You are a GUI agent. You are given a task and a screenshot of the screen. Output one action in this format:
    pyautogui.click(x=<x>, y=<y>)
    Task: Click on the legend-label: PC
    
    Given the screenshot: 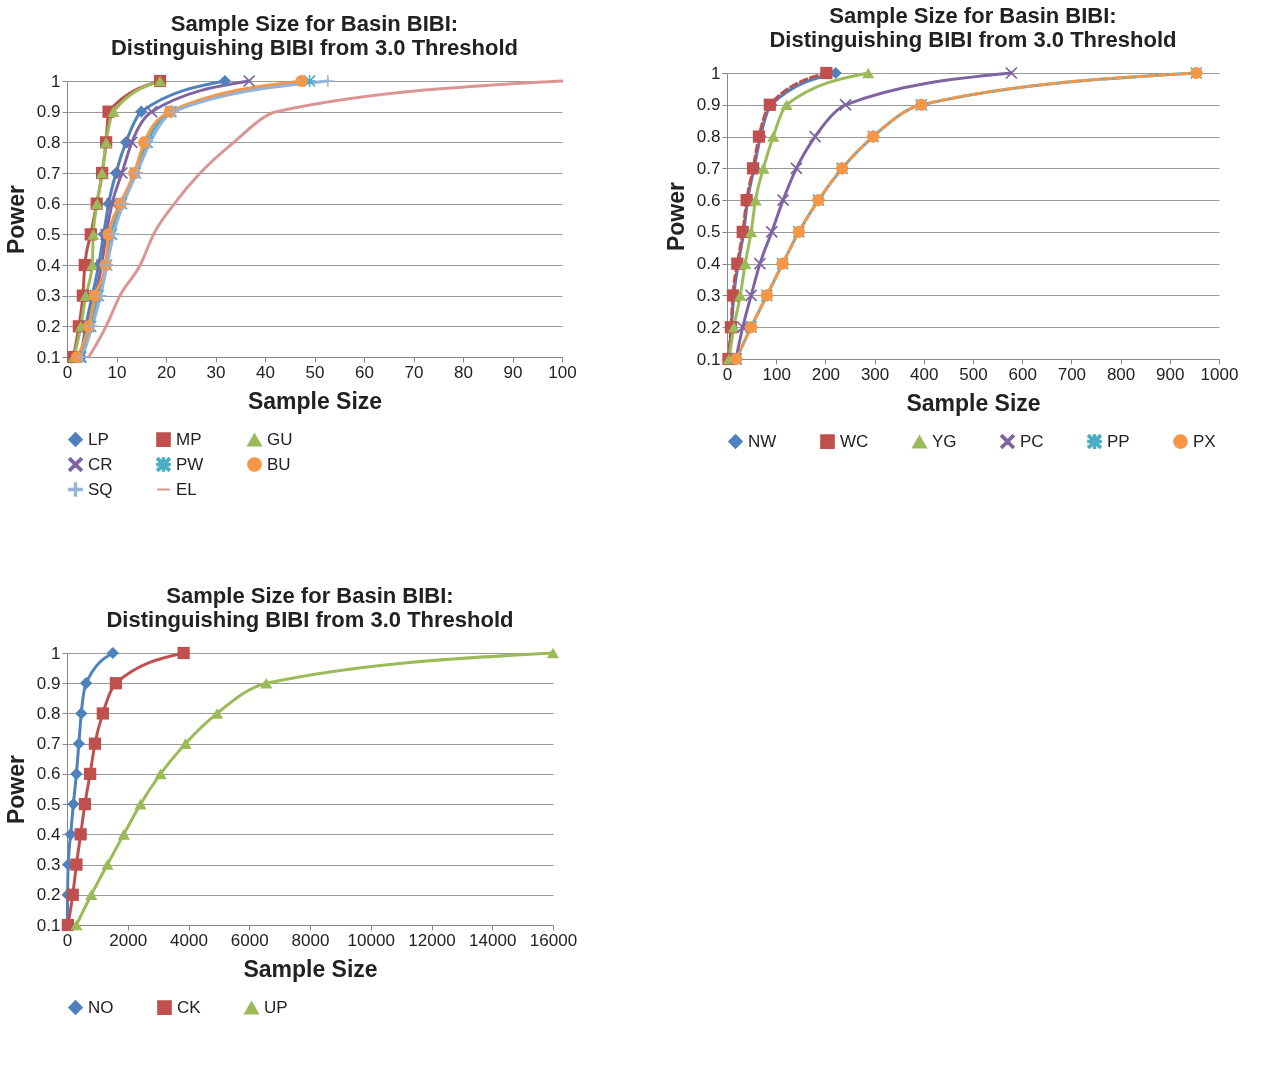 What is the action you would take?
    pyautogui.click(x=1032, y=441)
    